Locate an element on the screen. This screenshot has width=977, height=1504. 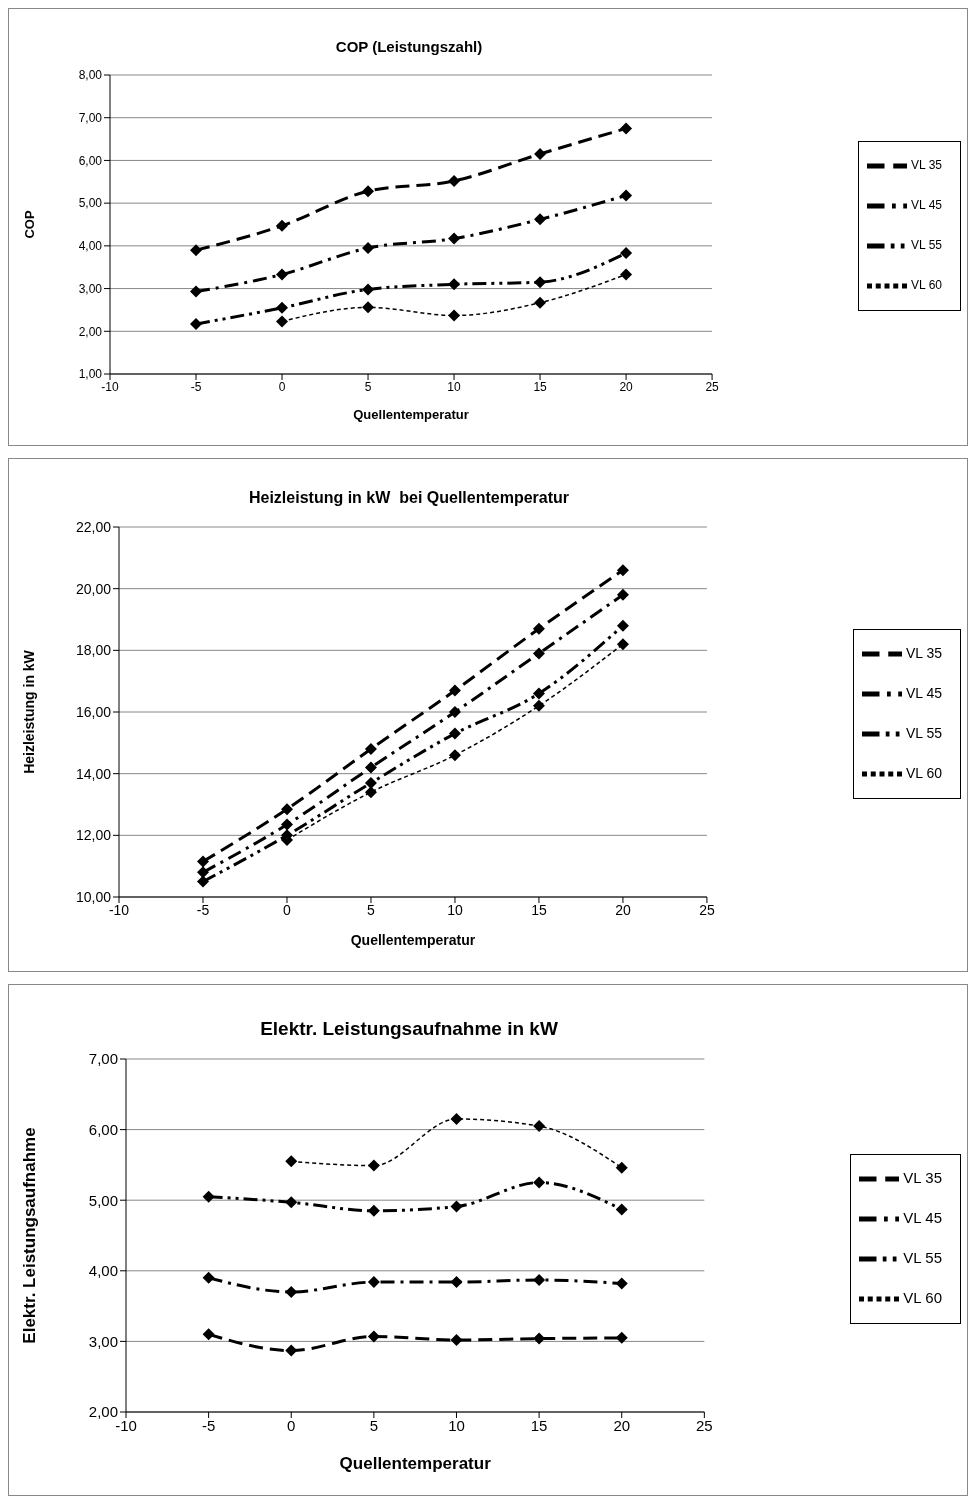
chart-title: Elektr. Leistungsaufnahme in kW is located at coordinates (409, 1029).